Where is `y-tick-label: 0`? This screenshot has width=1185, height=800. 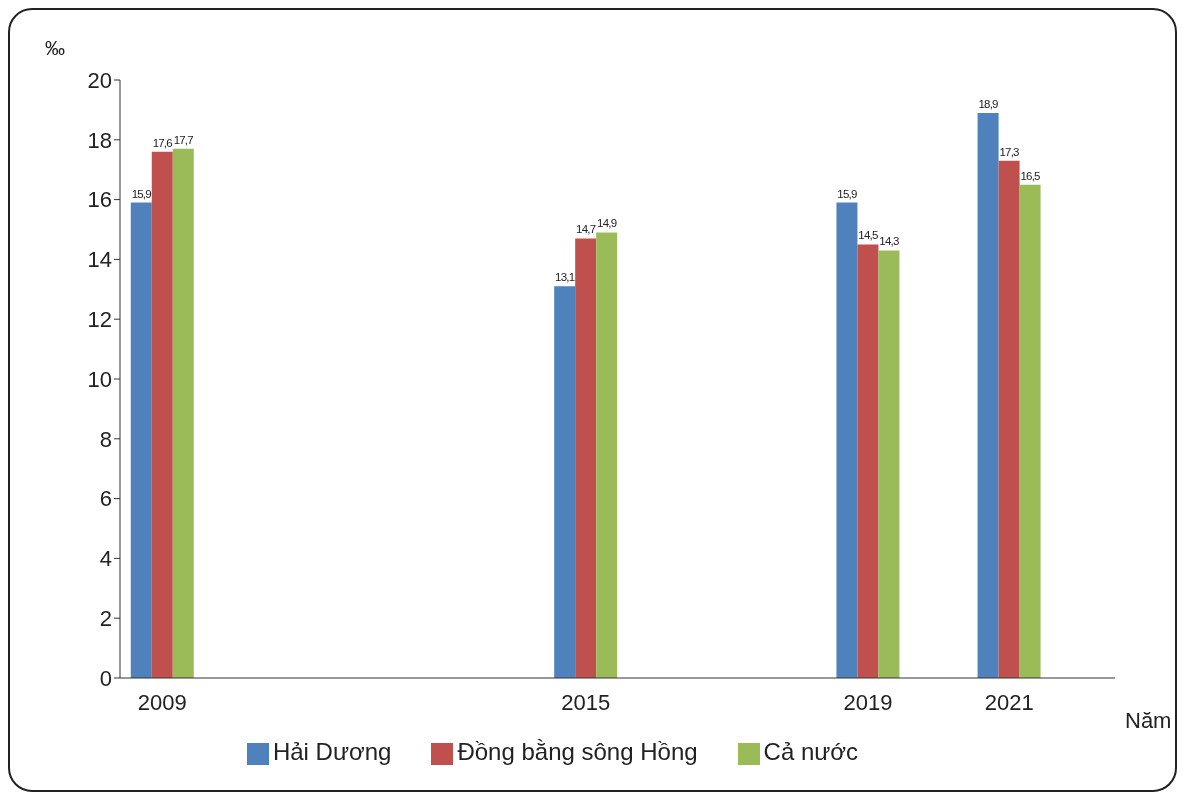
y-tick-label: 0 is located at coordinates (105, 678).